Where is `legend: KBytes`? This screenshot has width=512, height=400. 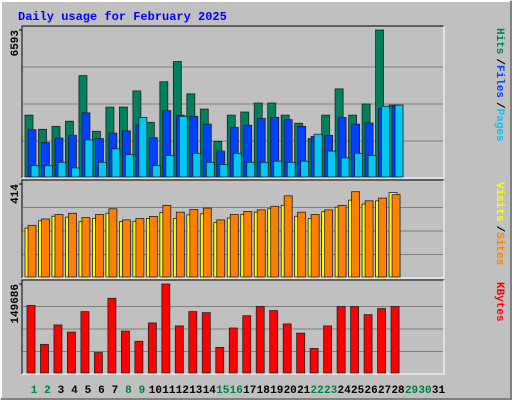 legend: KBytes is located at coordinates (499, 302).